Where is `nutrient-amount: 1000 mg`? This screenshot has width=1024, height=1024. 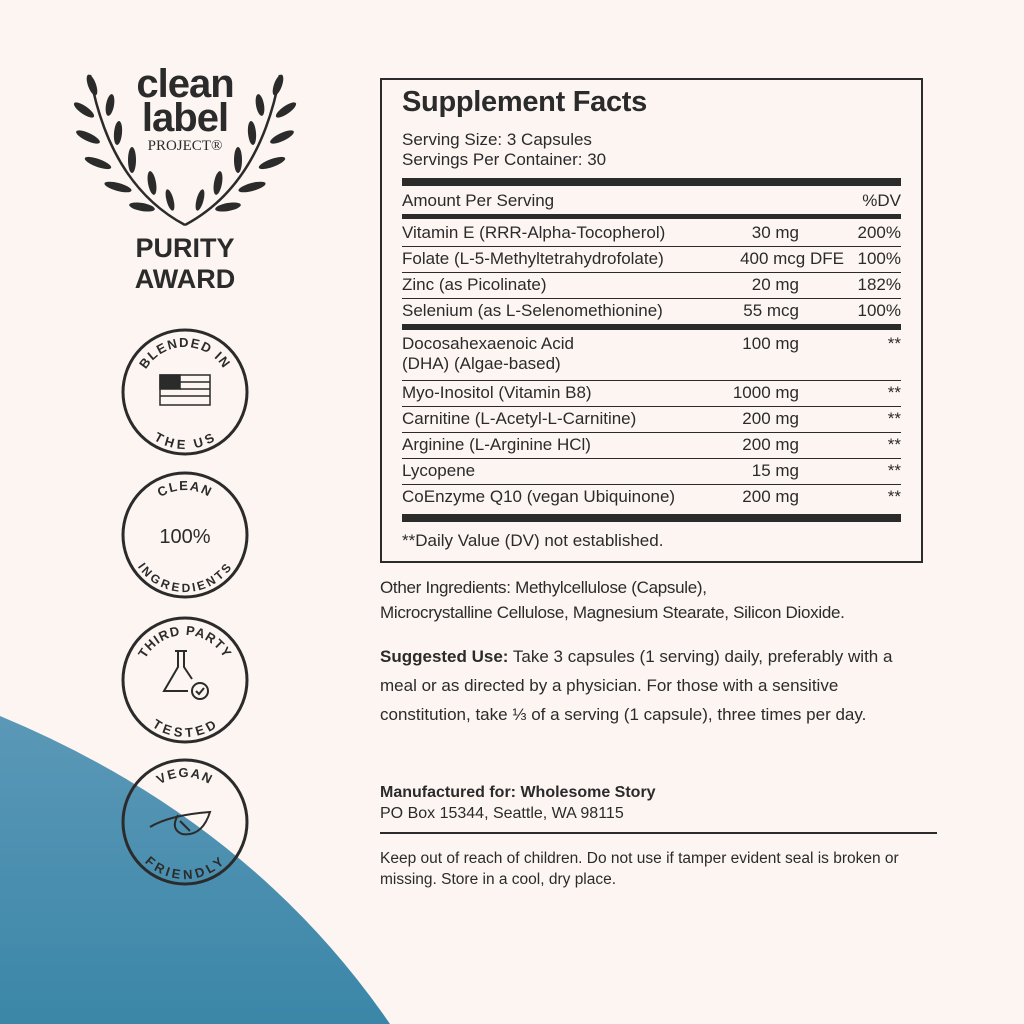
nutrient-amount: 1000 mg is located at coordinates (765, 392).